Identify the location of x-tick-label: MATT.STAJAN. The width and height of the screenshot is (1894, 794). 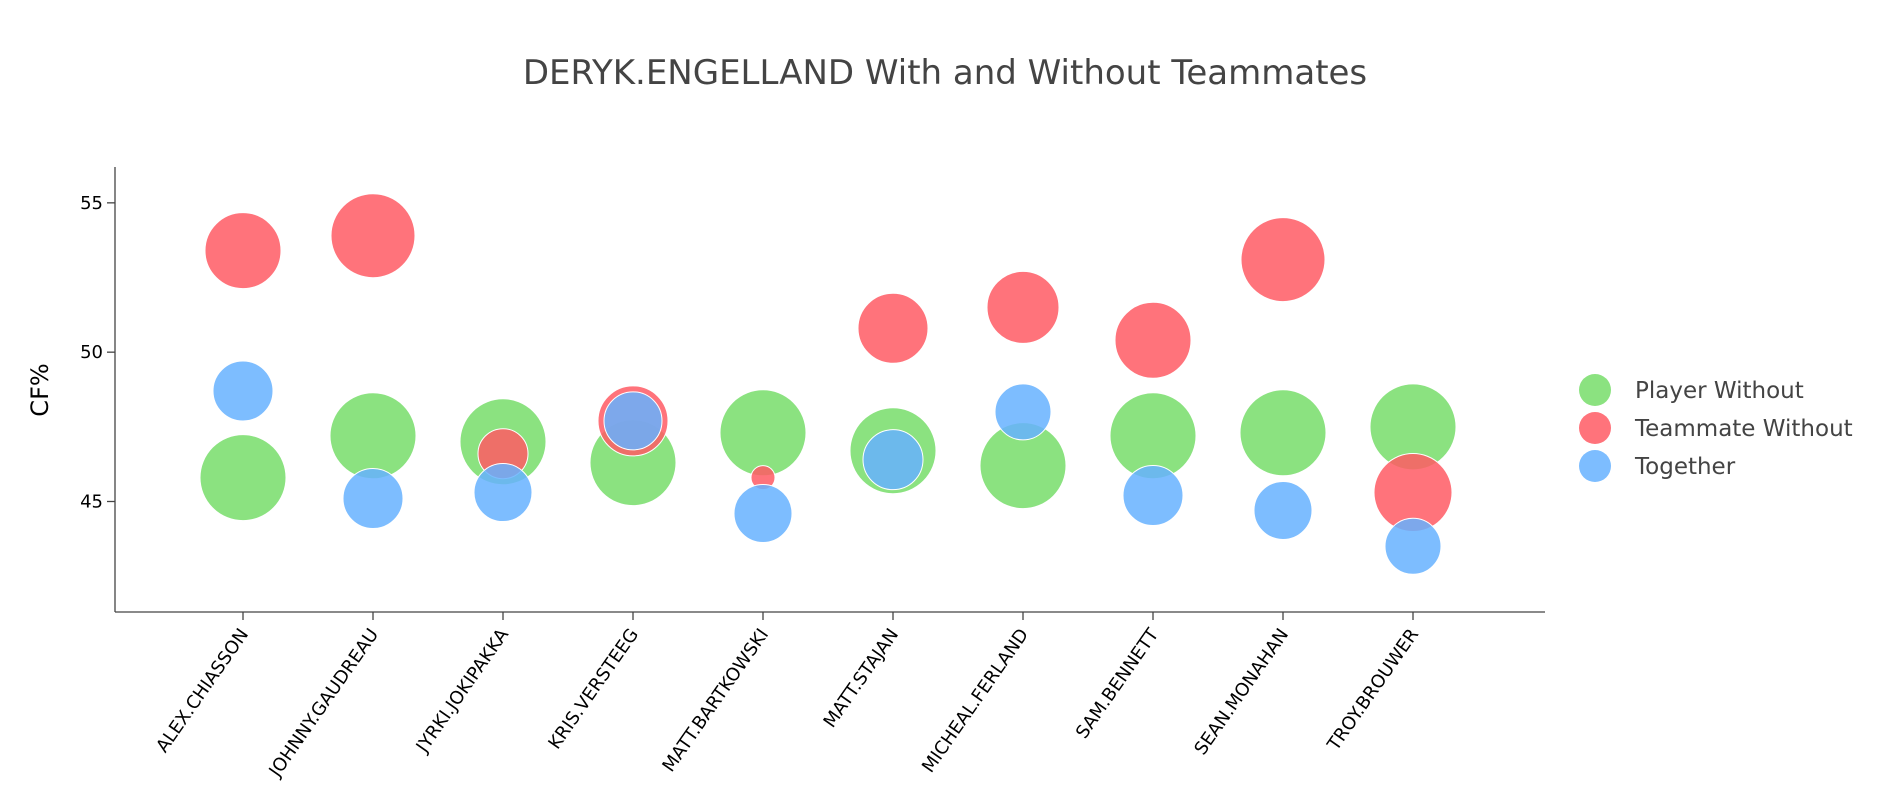
(861, 678).